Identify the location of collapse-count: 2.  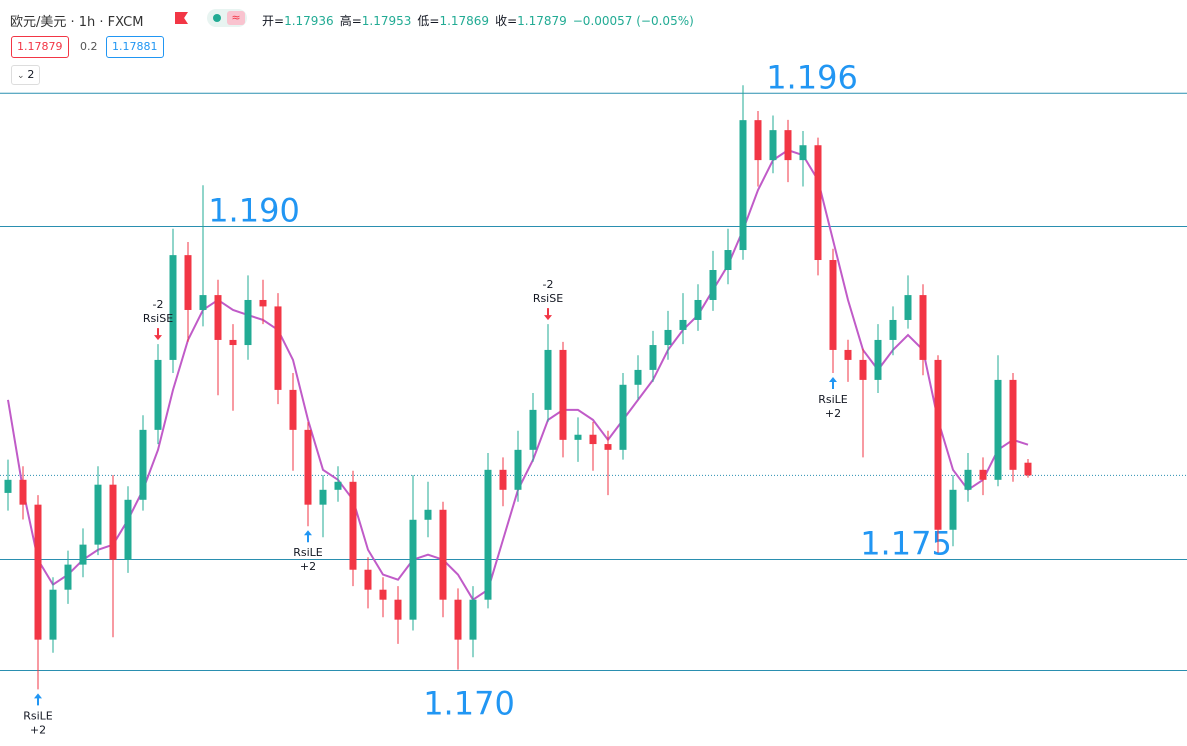
(31, 74).